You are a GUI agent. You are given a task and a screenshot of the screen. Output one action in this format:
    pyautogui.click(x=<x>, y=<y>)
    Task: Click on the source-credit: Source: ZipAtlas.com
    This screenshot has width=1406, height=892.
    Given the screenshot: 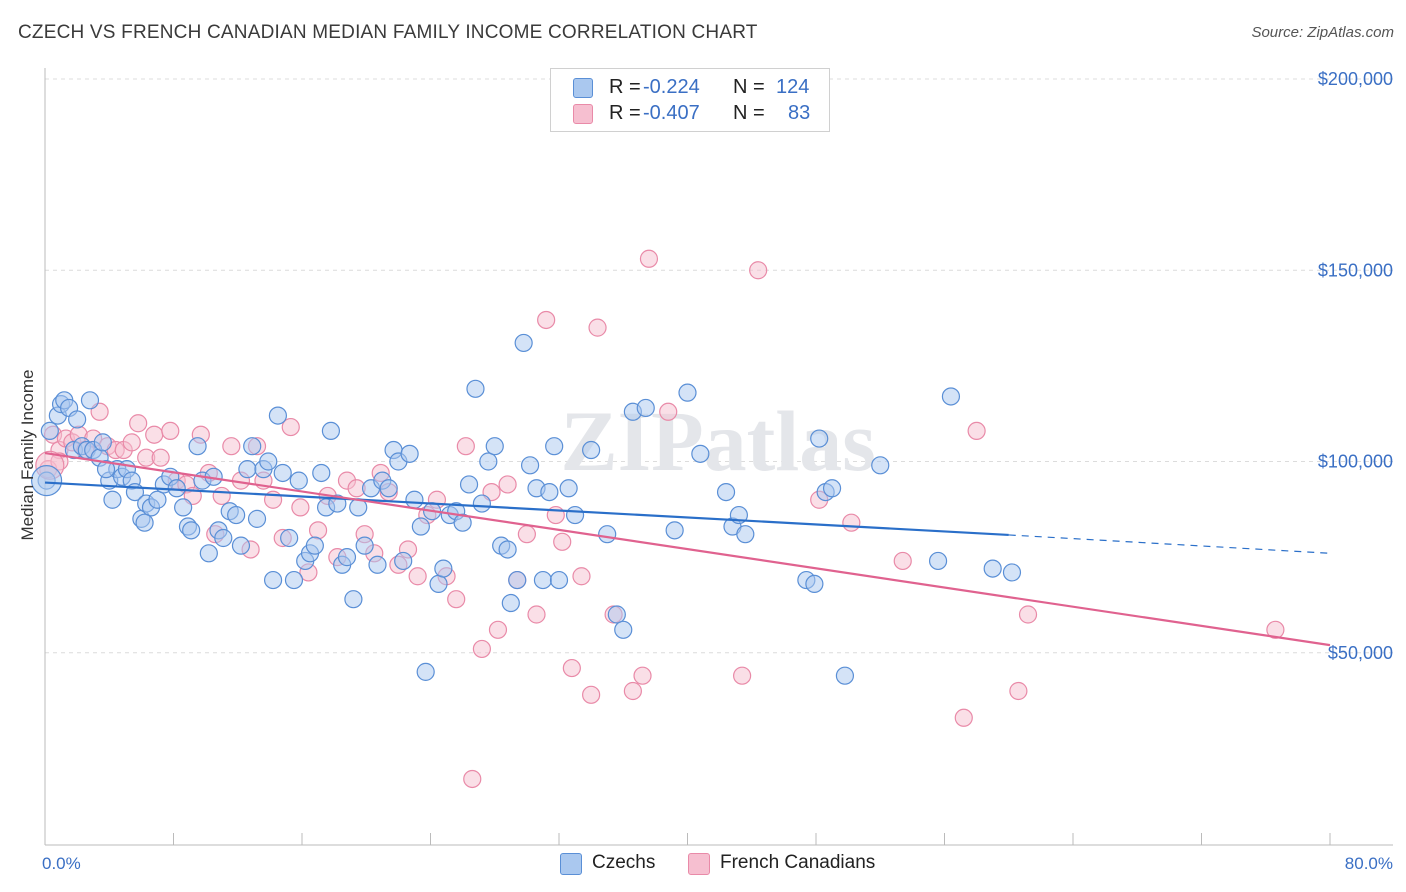 What is the action you would take?
    pyautogui.click(x=1322, y=32)
    